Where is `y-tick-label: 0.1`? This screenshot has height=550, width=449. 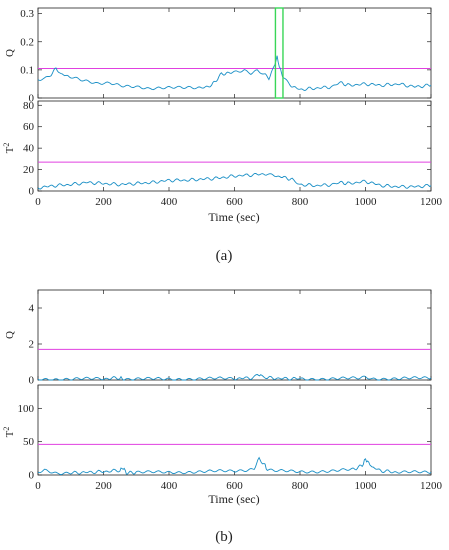
y-tick-label: 0.1 is located at coordinates (27, 70).